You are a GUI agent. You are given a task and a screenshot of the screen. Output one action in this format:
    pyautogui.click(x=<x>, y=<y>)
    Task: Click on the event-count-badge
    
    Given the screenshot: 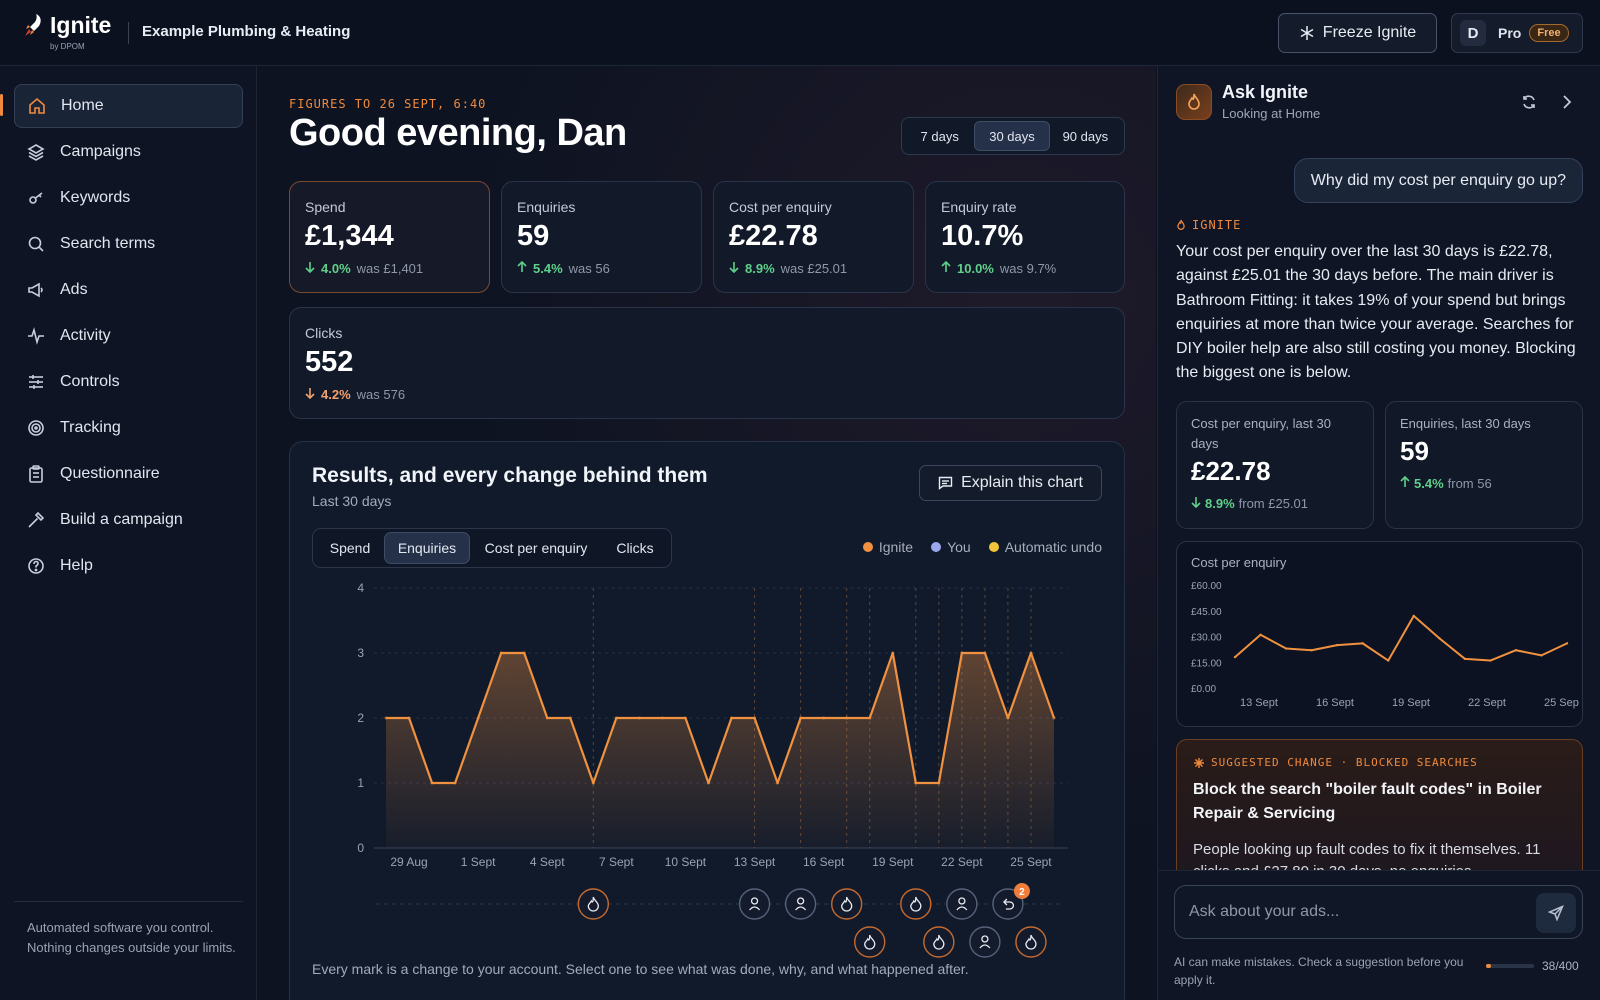 What is the action you would take?
    pyautogui.click(x=1021, y=891)
    